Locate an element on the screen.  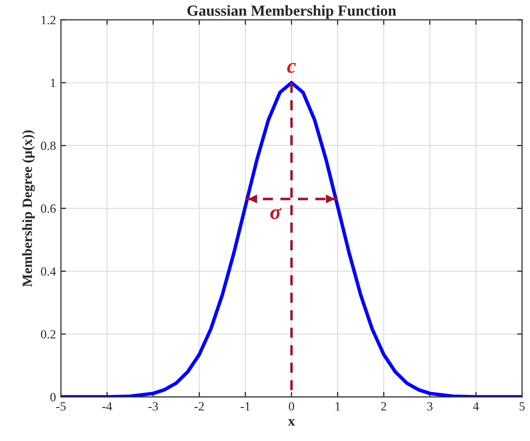
x-tick-label: 4 is located at coordinates (476, 406).